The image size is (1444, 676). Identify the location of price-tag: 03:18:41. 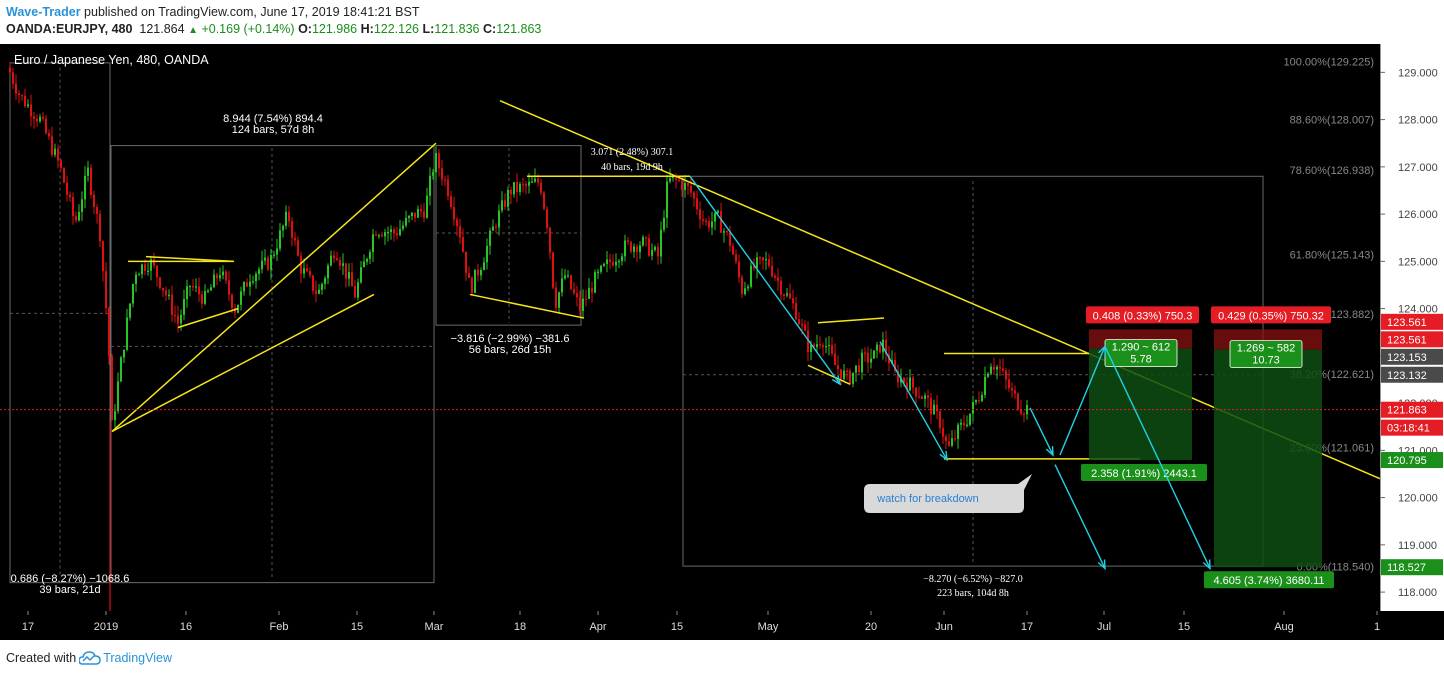
(1408, 429).